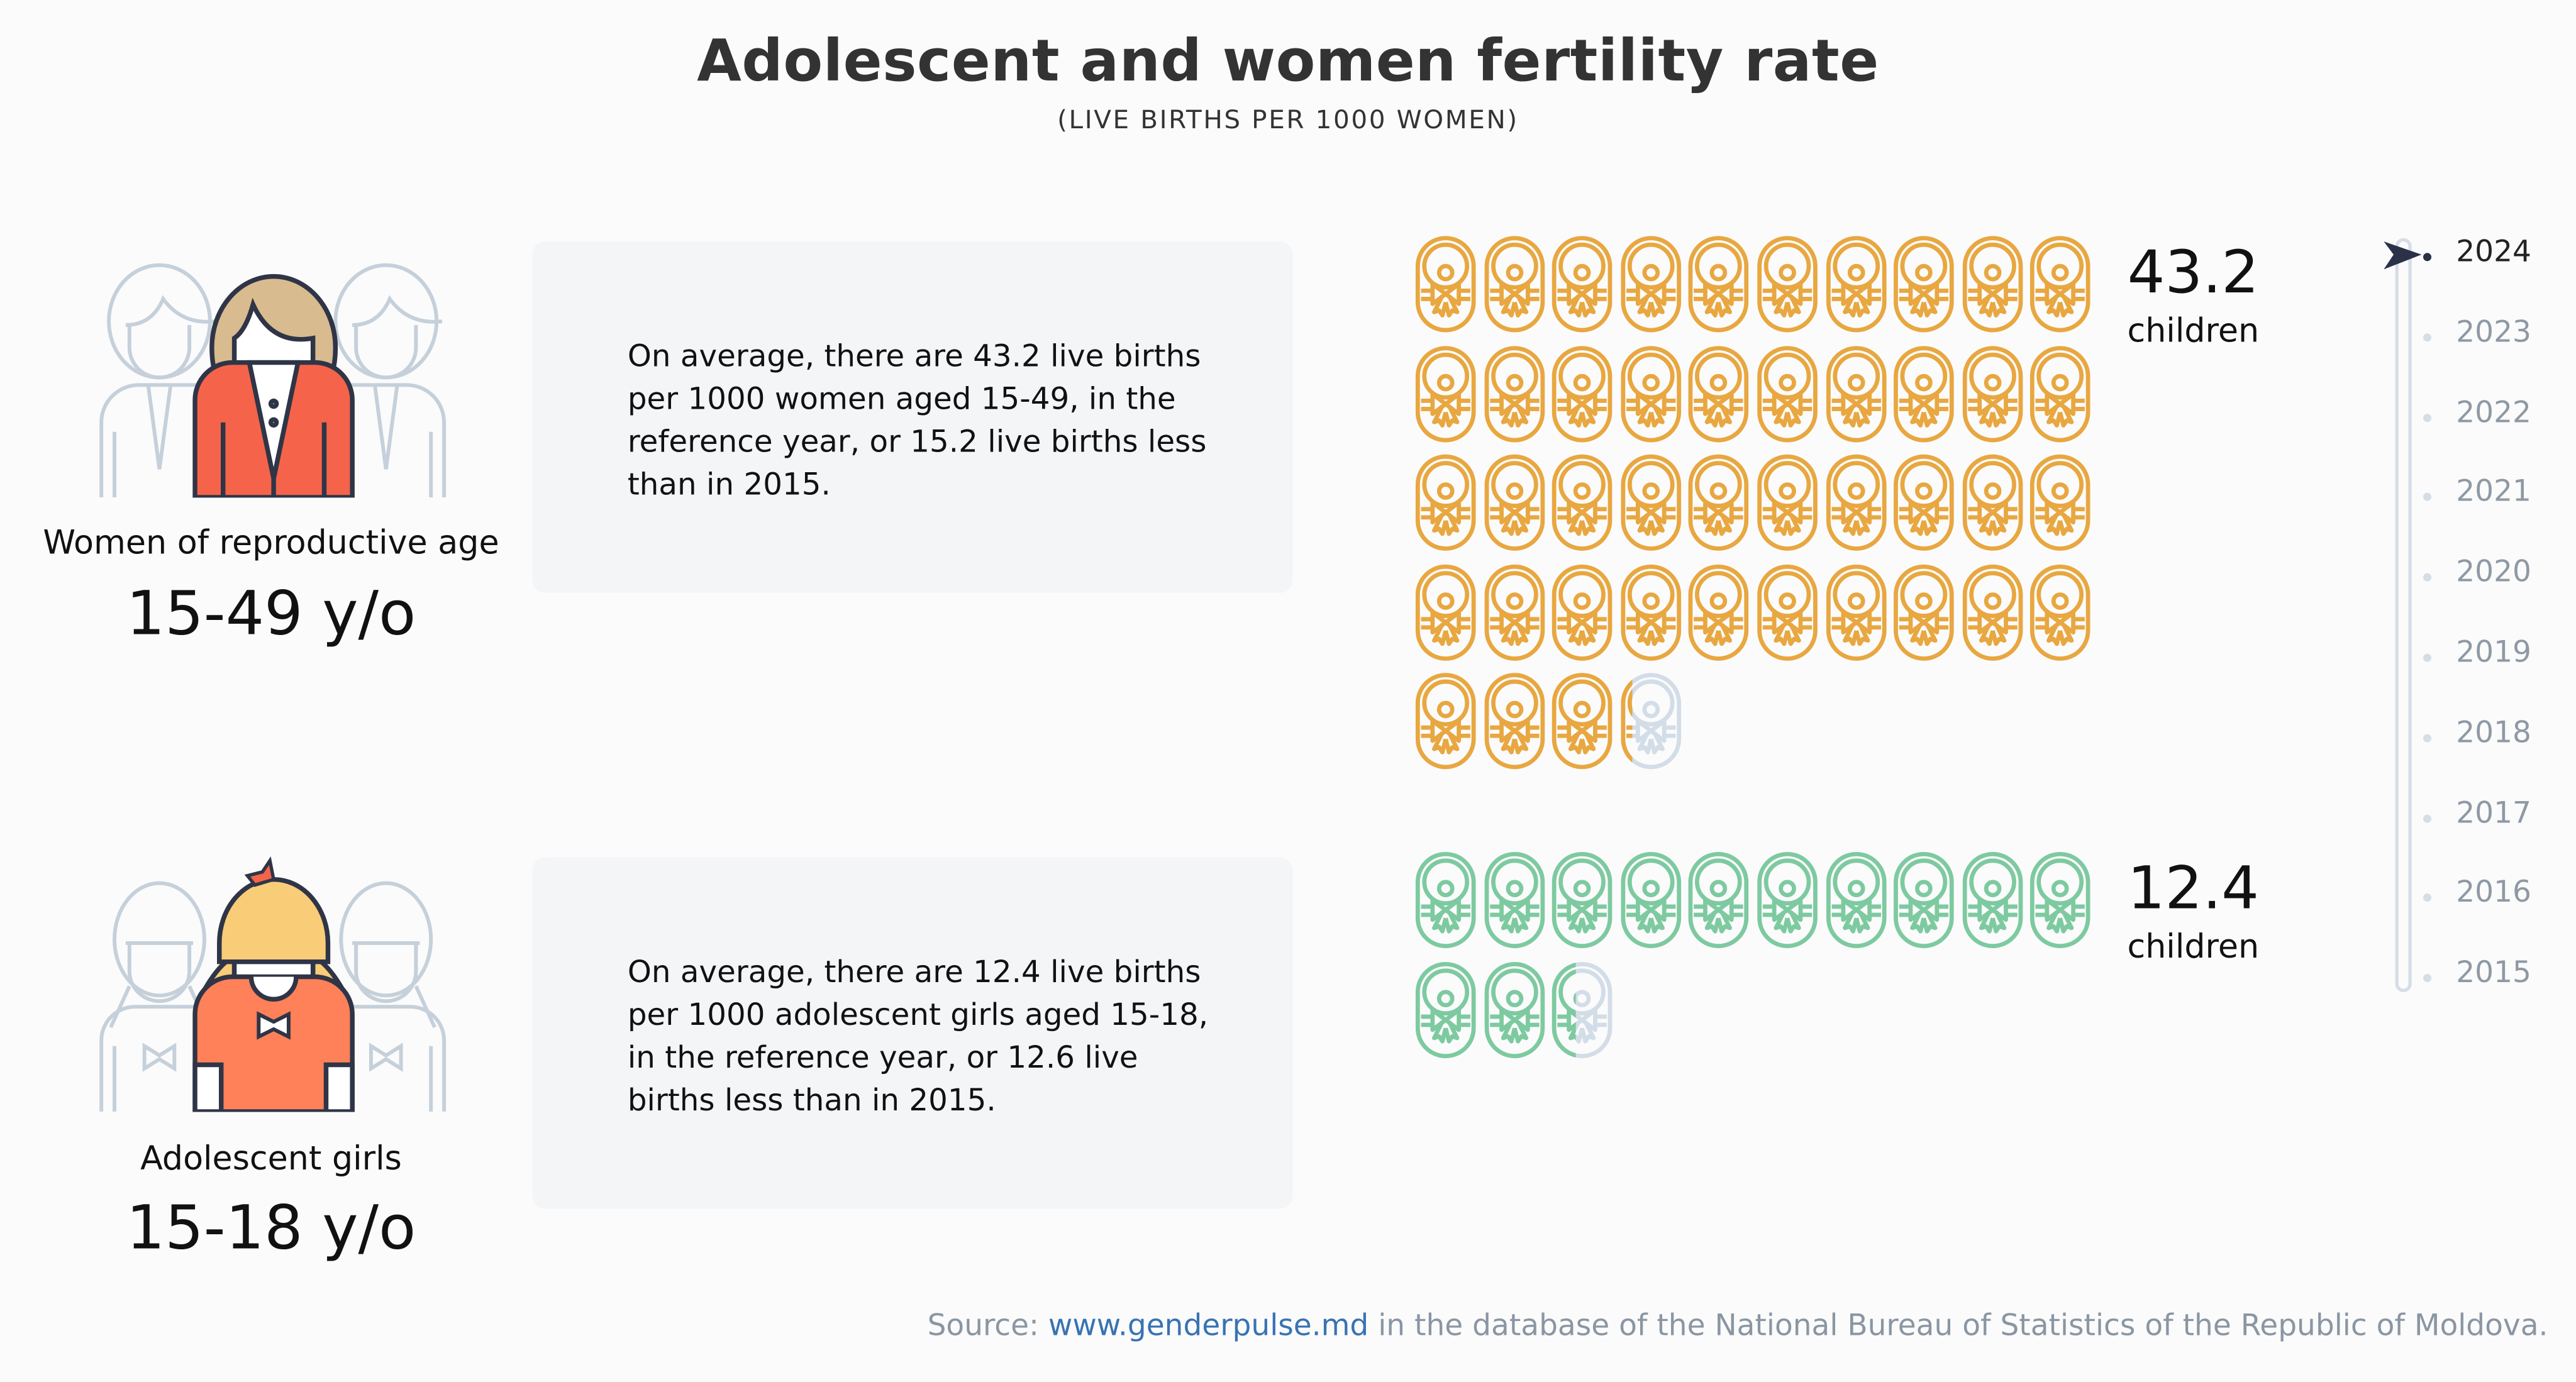  Describe the element at coordinates (2193, 889) in the screenshot. I see `value-girls: 12.4` at that location.